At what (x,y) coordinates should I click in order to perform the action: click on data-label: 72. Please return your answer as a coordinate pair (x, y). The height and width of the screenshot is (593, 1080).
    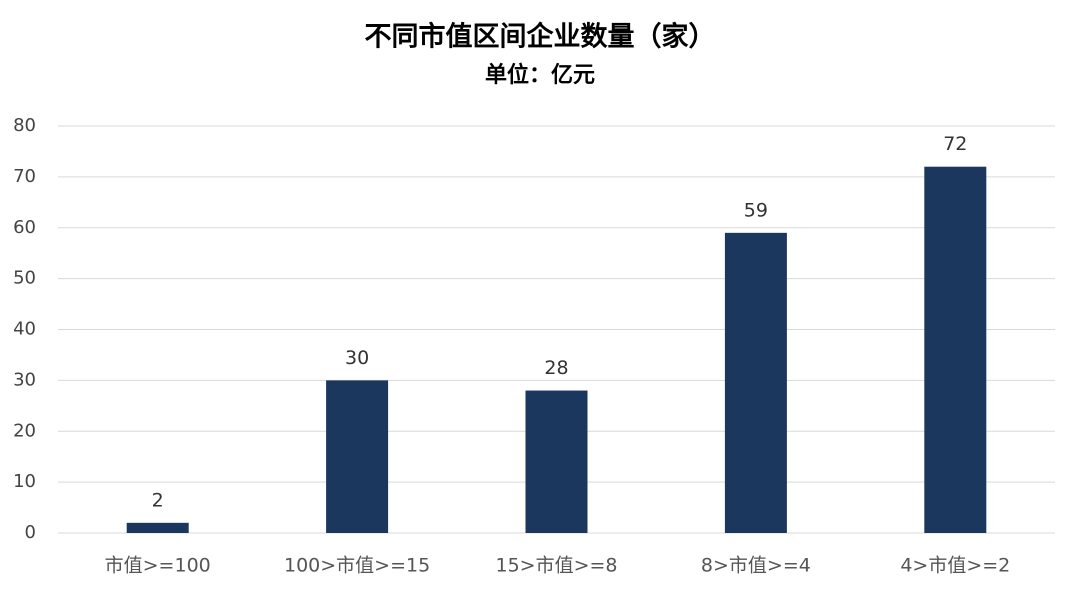
    Looking at the image, I should click on (955, 144).